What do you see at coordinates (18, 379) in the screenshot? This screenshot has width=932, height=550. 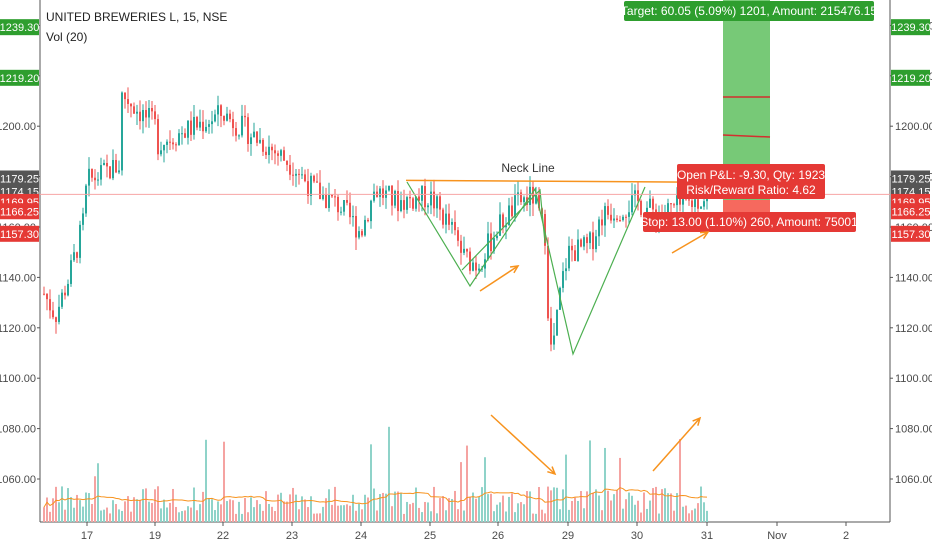 I see `y-tick-label-left: 1100.00` at bounding box center [18, 379].